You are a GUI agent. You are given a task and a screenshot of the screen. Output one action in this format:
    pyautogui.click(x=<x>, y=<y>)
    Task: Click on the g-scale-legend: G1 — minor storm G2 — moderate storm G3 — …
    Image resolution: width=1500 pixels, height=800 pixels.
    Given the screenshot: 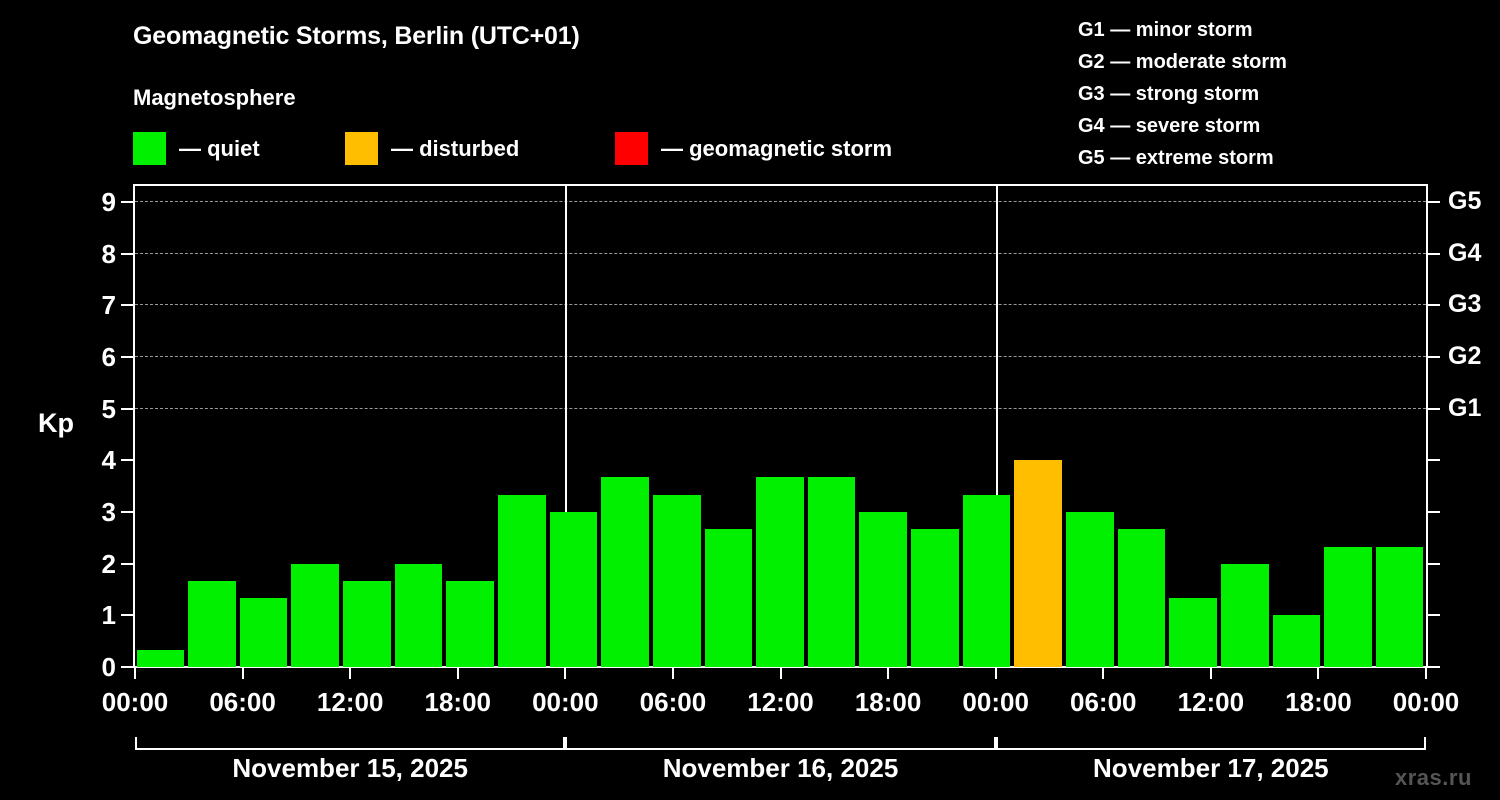 What is the action you would take?
    pyautogui.click(x=1182, y=94)
    